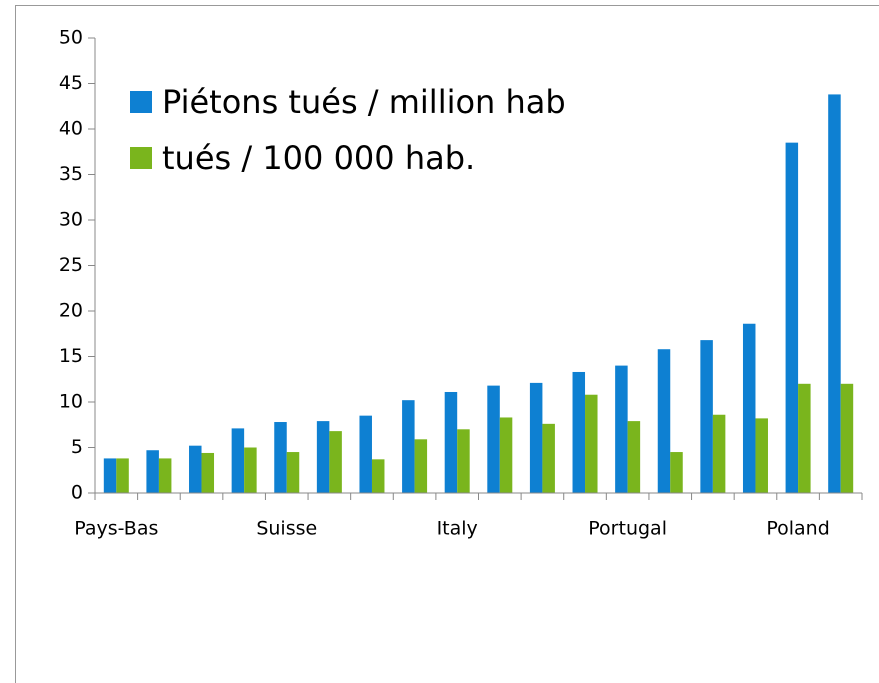  What do you see at coordinates (71, 356) in the screenshot?
I see `y-tick-label: 15` at bounding box center [71, 356].